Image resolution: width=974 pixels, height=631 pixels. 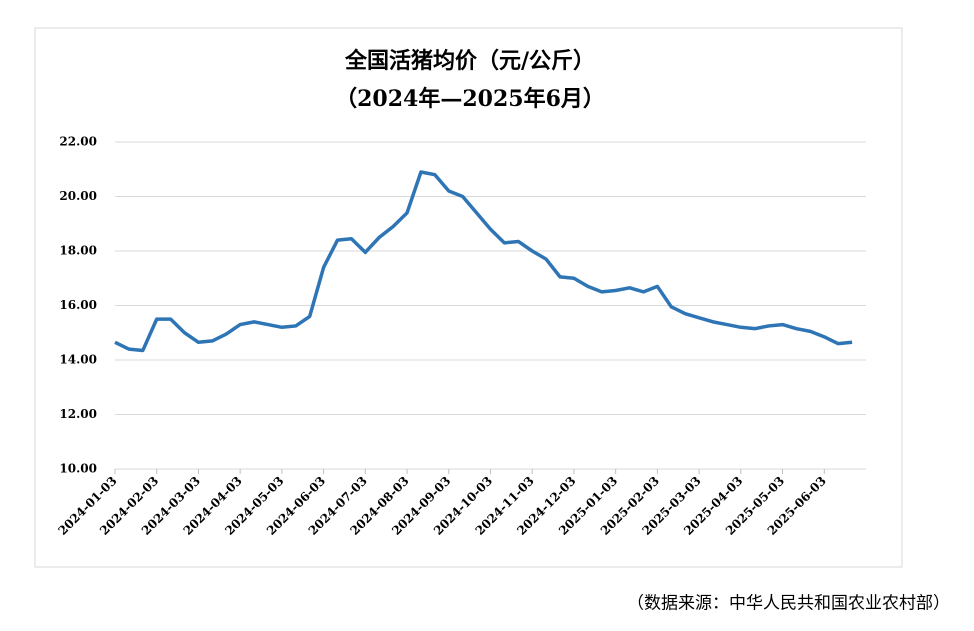 What do you see at coordinates (78, 196) in the screenshot?
I see `y-tick-label: 20.00` at bounding box center [78, 196].